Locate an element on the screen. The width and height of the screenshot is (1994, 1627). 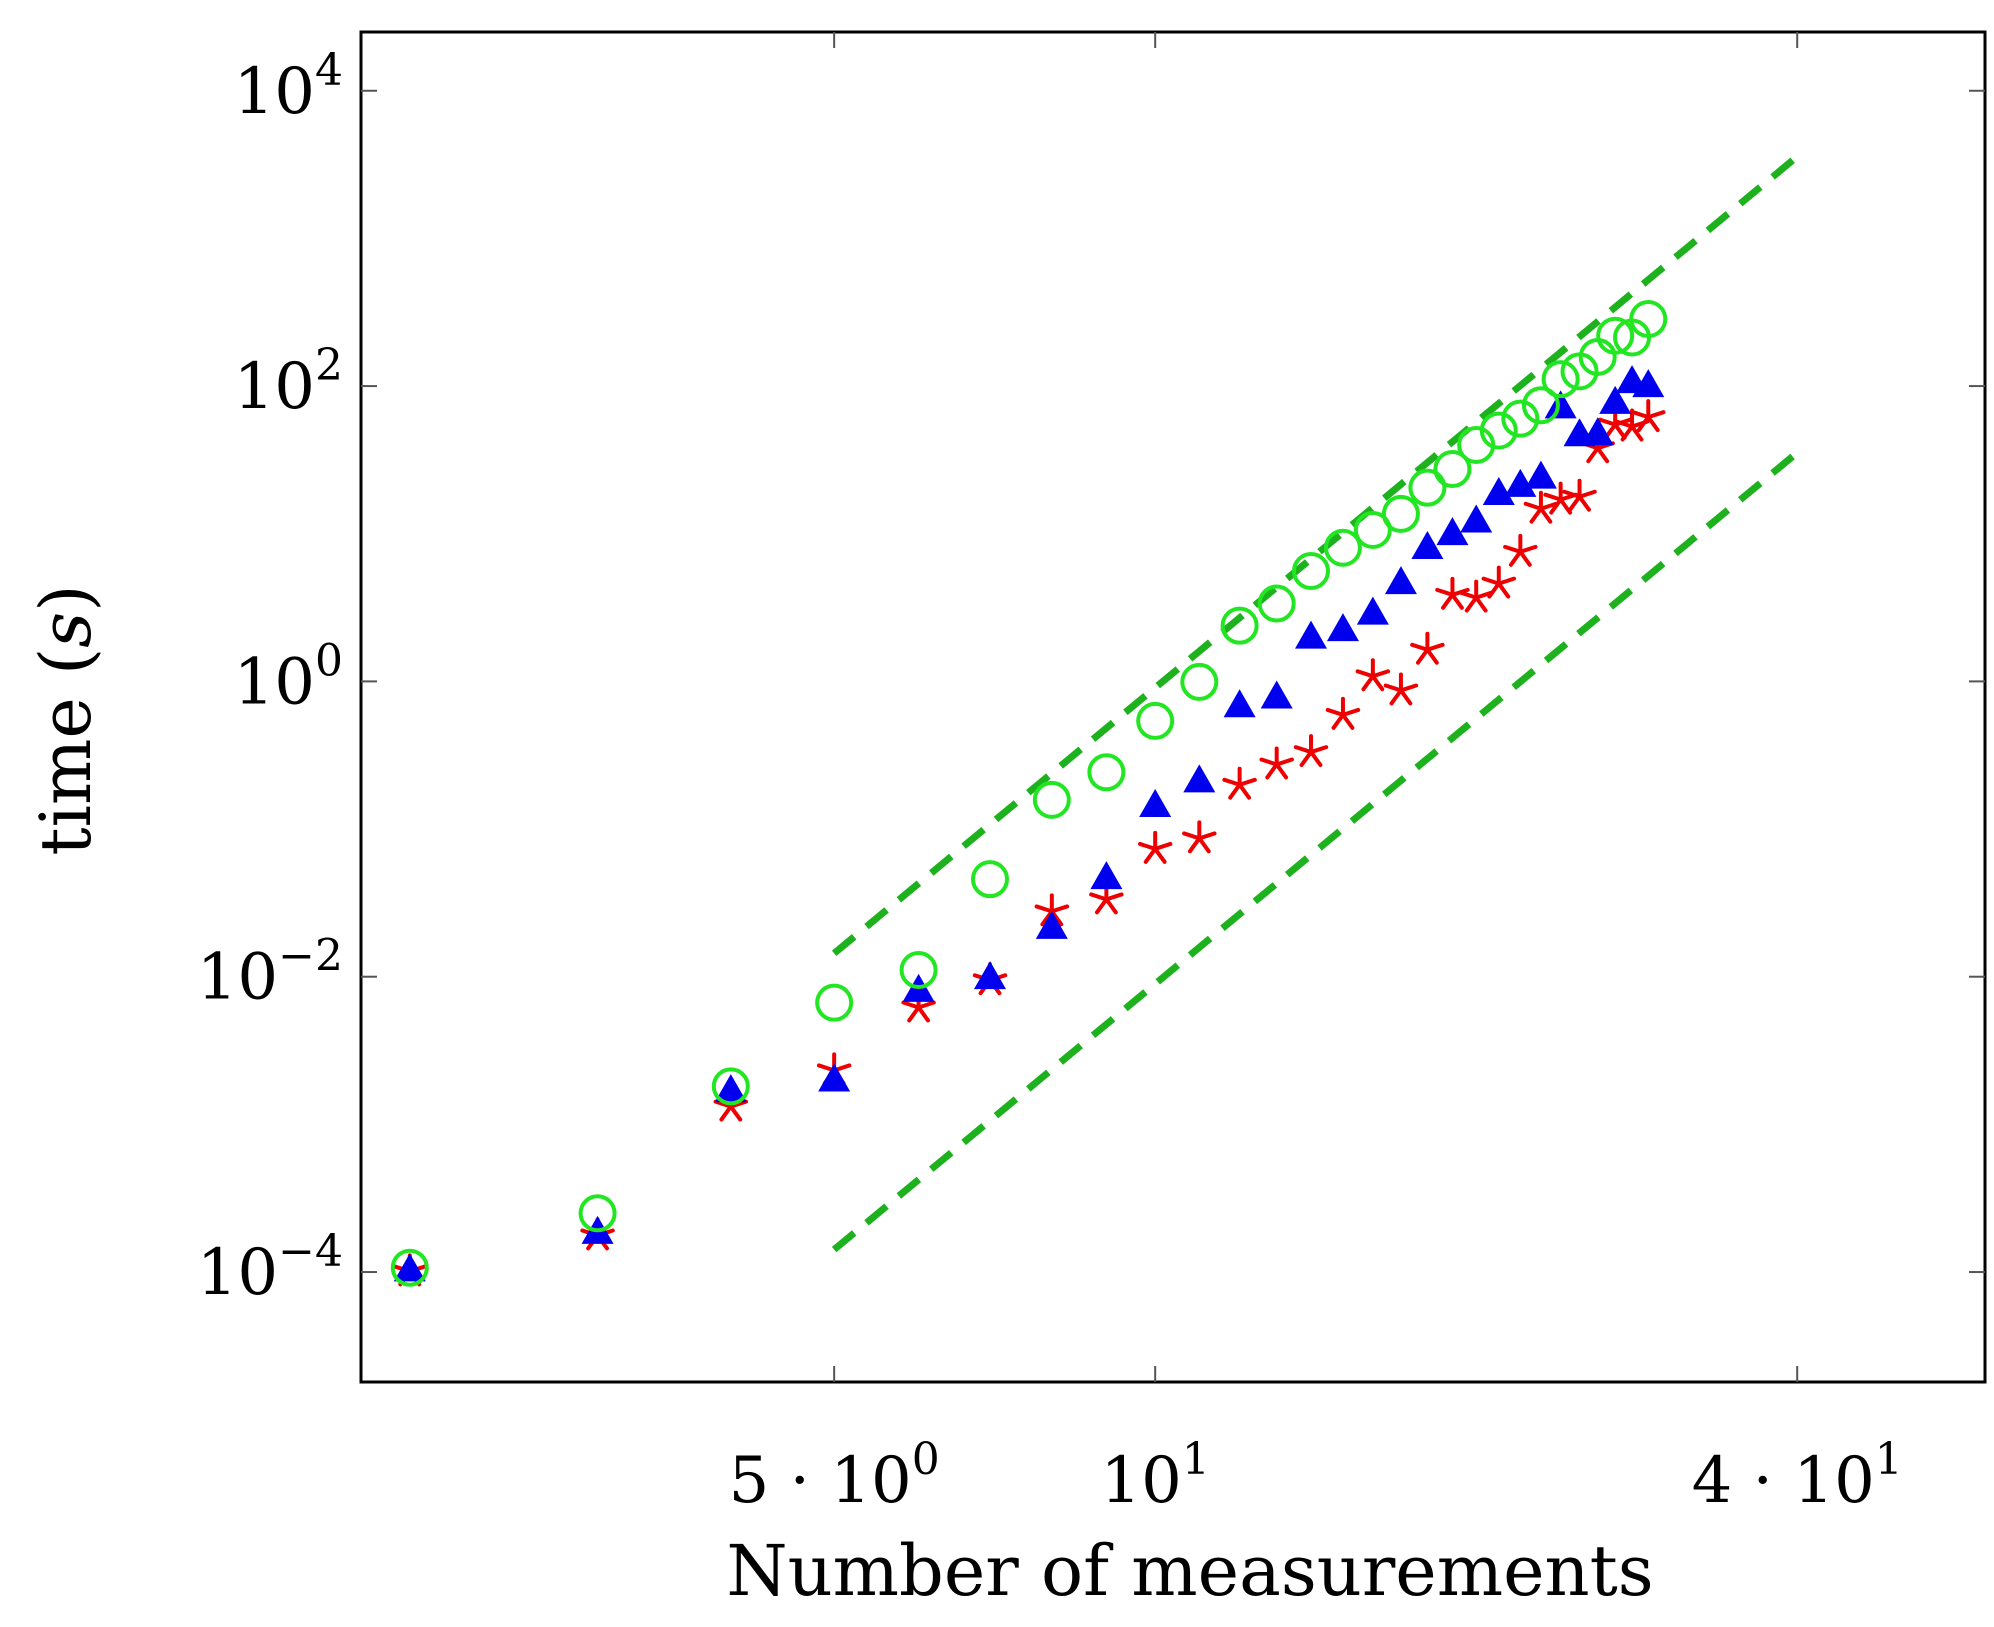
x-tick-label-0: 5 · 100 is located at coordinates (834, 1476).